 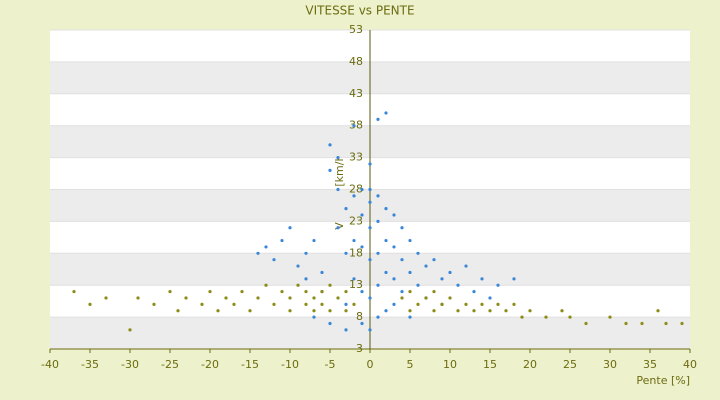 I want to click on x-tick-label: 20, so click(x=530, y=364).